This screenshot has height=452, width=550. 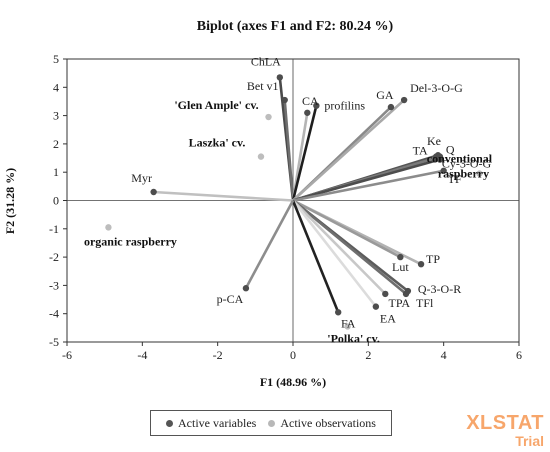 I want to click on x-axis-label: F1 (48.96 %), so click(x=293, y=382).